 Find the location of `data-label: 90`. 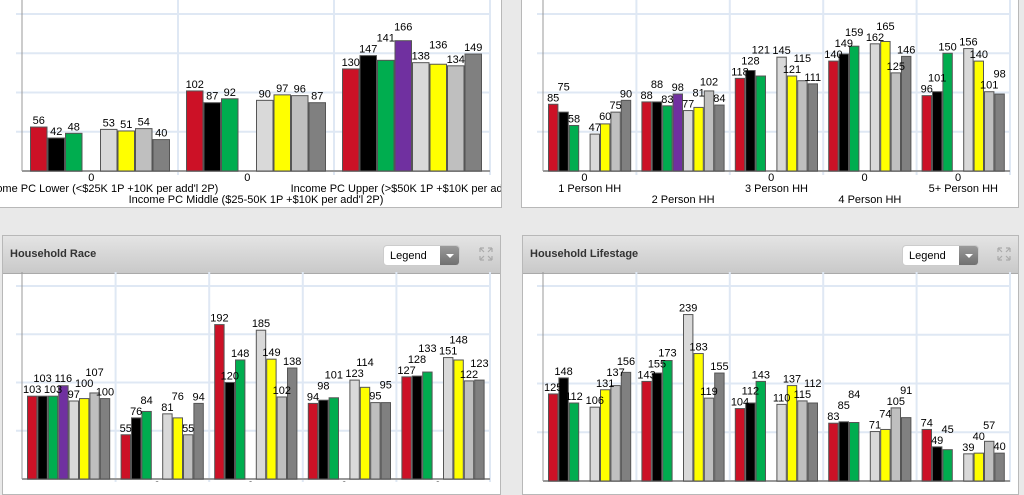

data-label: 90 is located at coordinates (265, 94).